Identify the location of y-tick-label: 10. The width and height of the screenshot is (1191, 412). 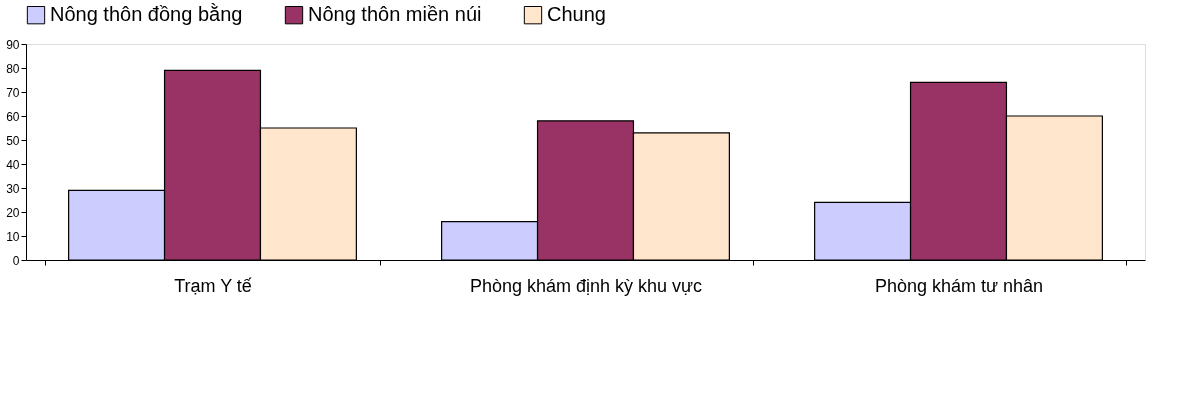
(13, 236).